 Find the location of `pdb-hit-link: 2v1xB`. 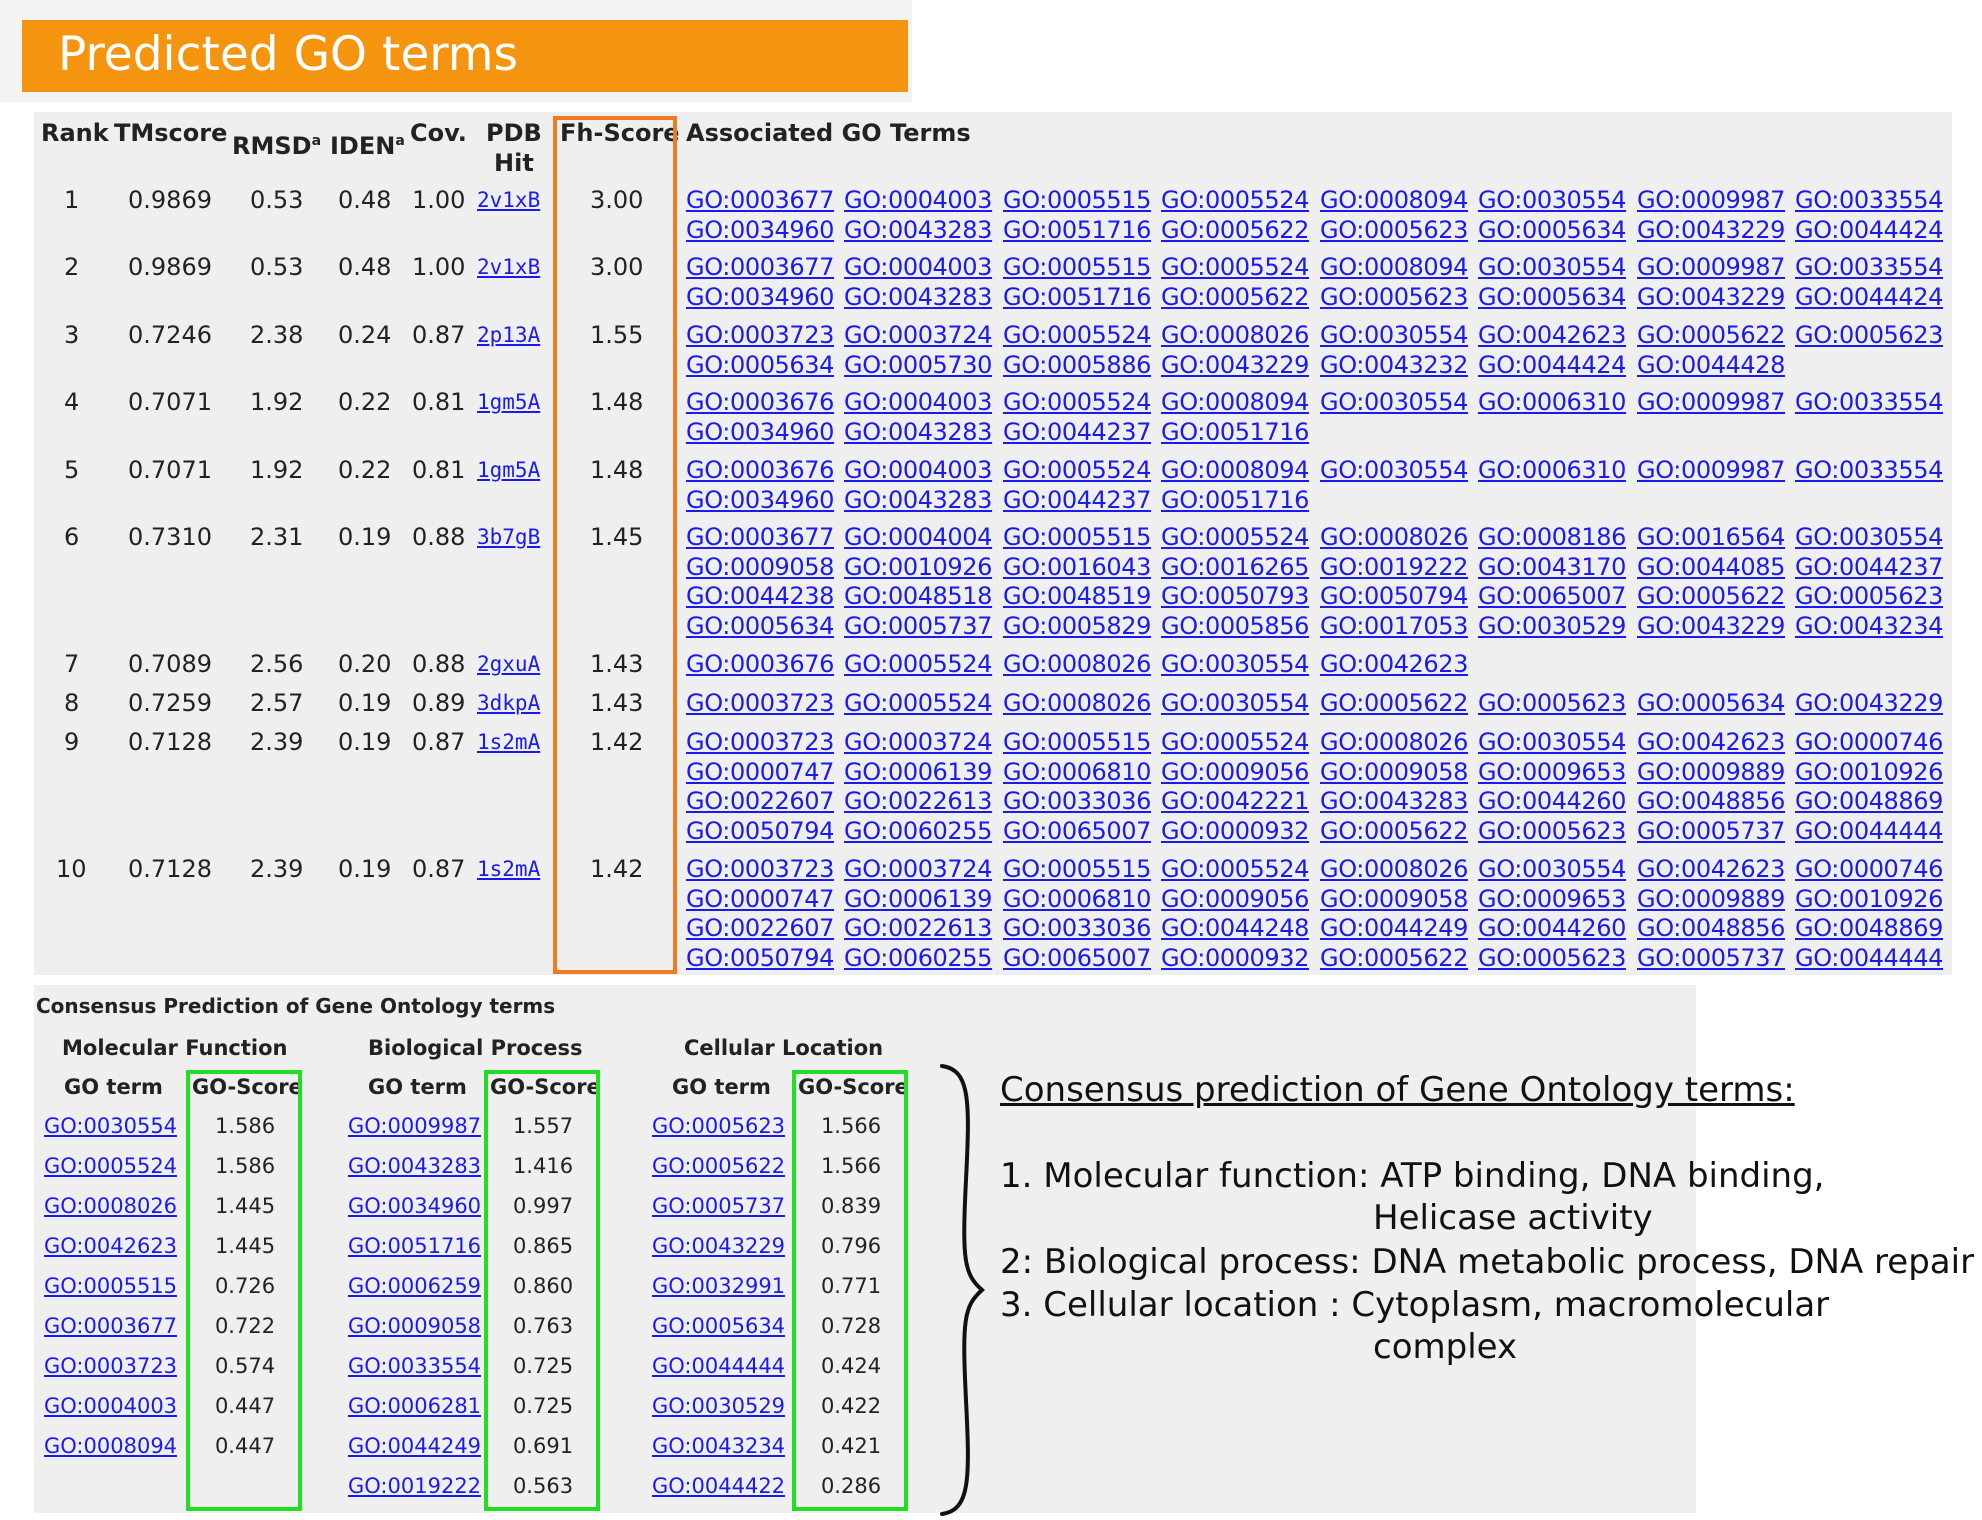

pdb-hit-link: 2v1xB is located at coordinates (509, 267).